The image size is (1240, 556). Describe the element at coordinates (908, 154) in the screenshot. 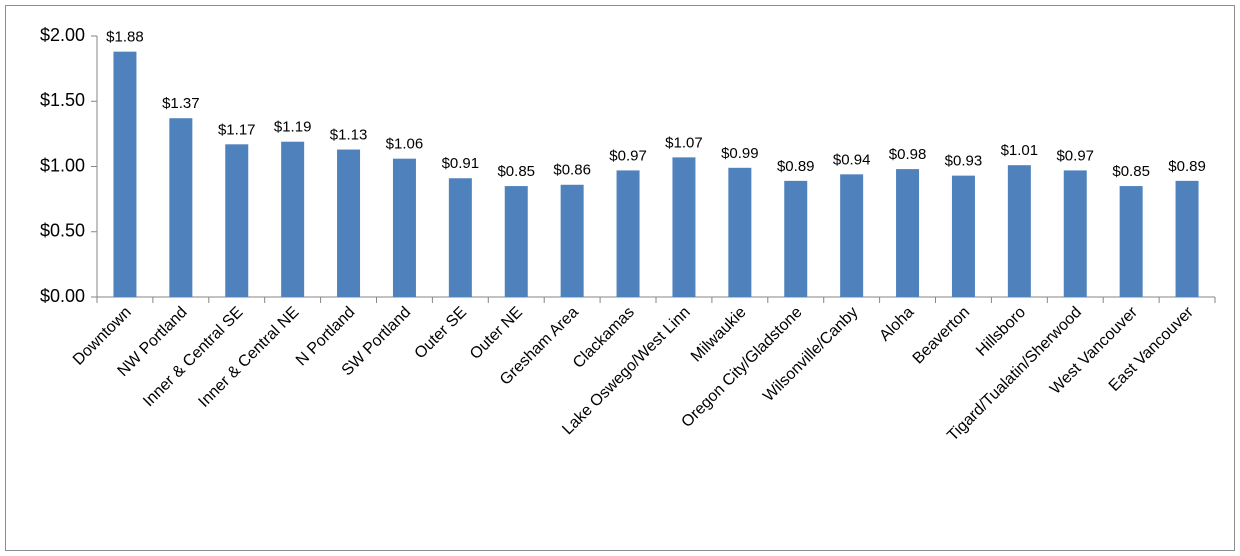

I see `value-label: $0.98` at that location.